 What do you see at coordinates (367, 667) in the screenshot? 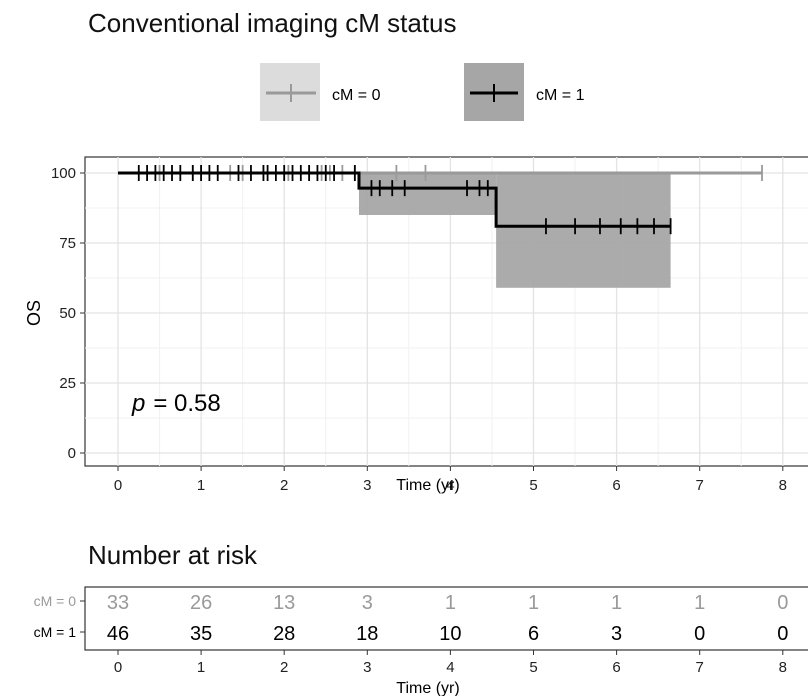
I see `risk-x-tick-label: 3` at bounding box center [367, 667].